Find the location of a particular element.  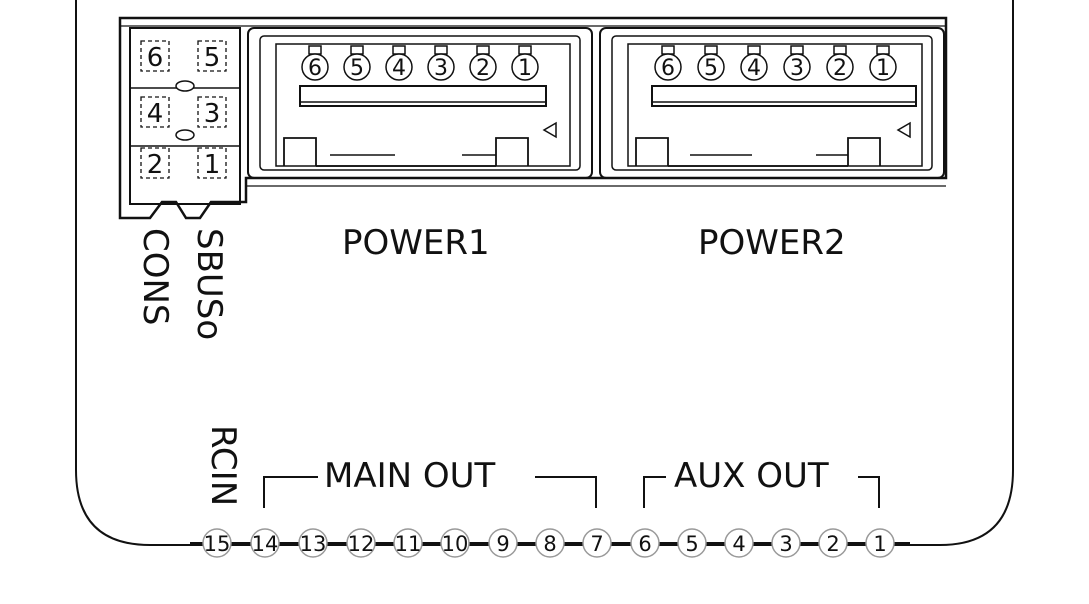

small-block-pin: 3 is located at coordinates (212, 112).